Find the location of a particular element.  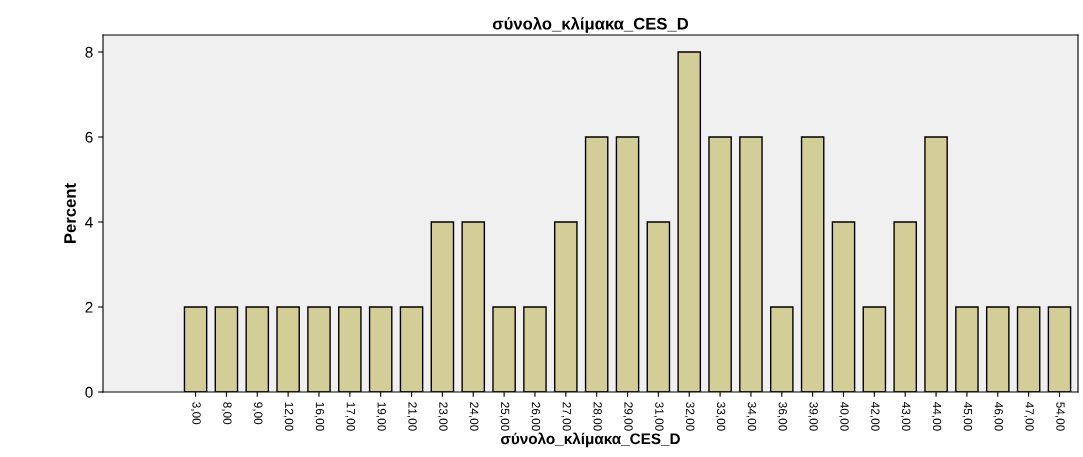

x-tick-label: 21,00 is located at coordinates (411, 416).